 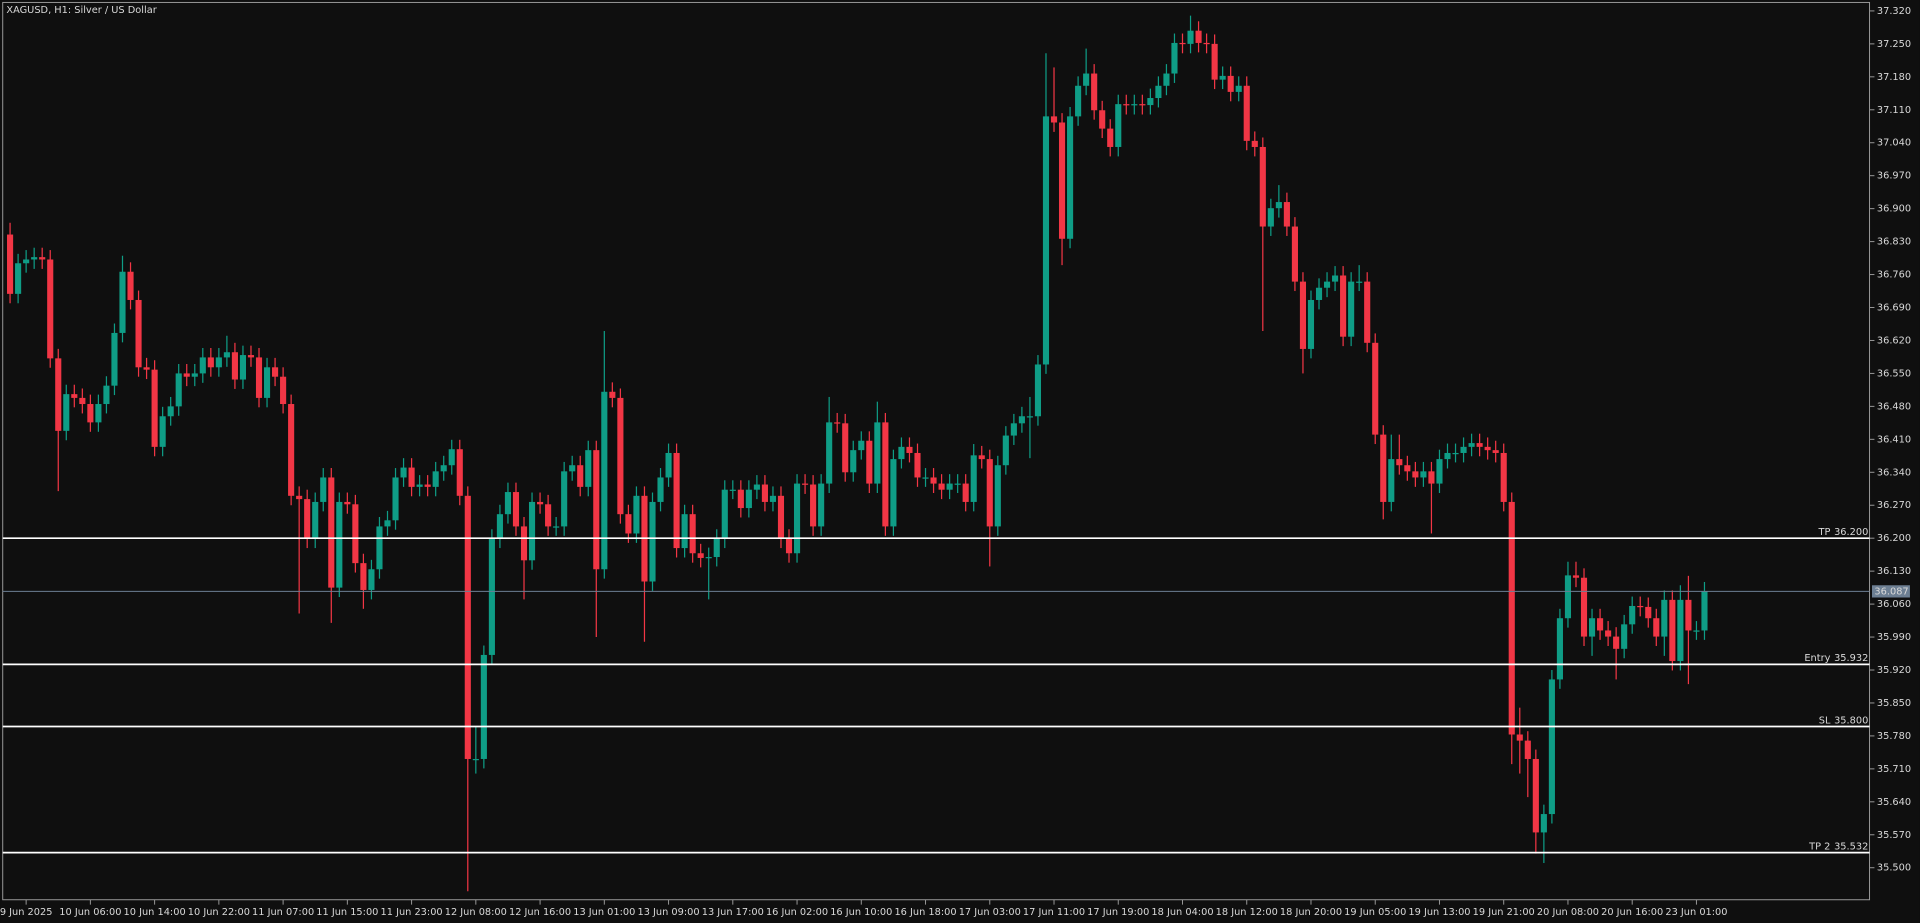 I want to click on level-label: TP 36.200, so click(x=1843, y=532).